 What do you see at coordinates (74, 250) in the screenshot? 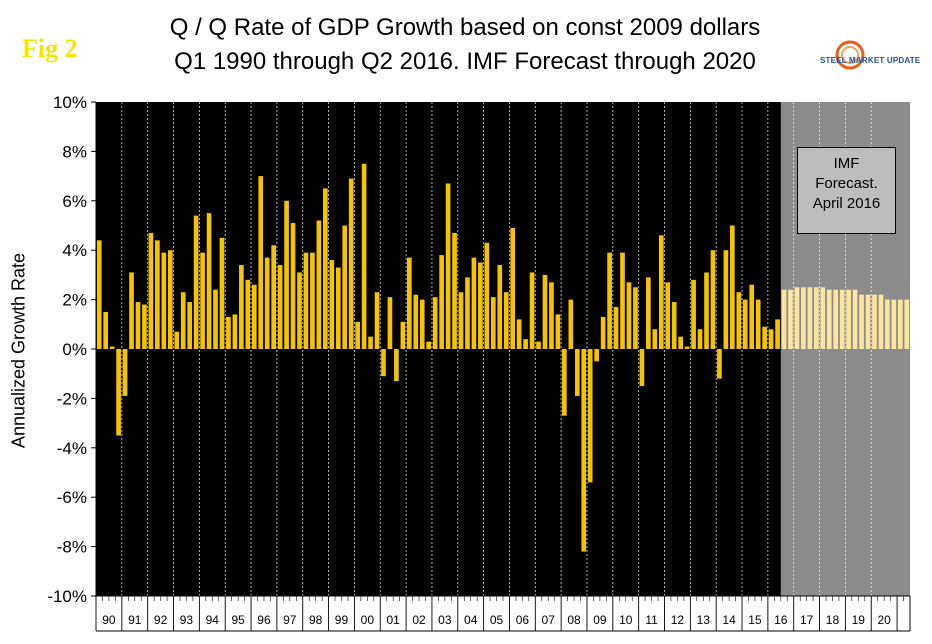
I see `y-tick-label: 4%` at bounding box center [74, 250].